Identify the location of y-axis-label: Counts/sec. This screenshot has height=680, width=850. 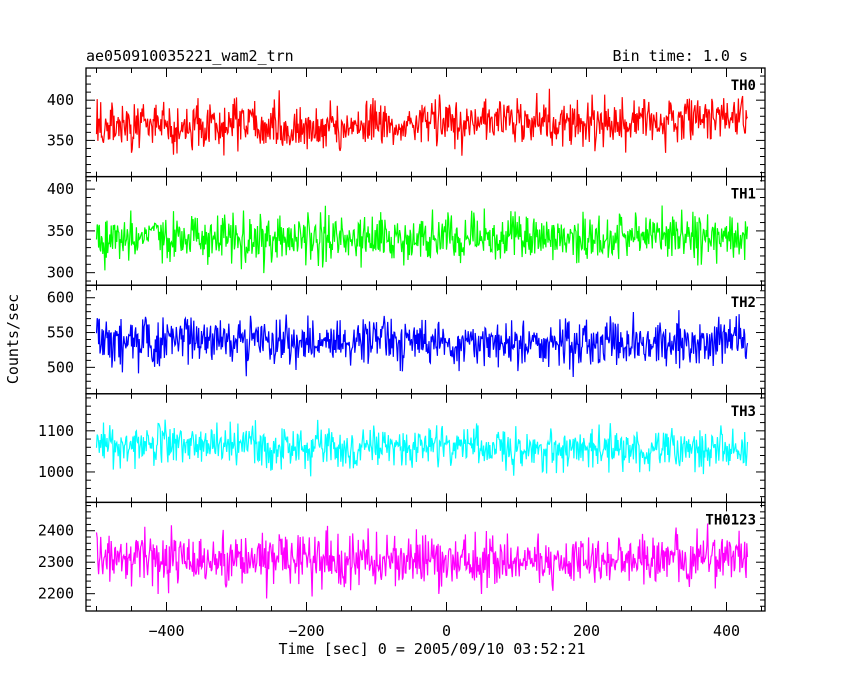
(13, 339).